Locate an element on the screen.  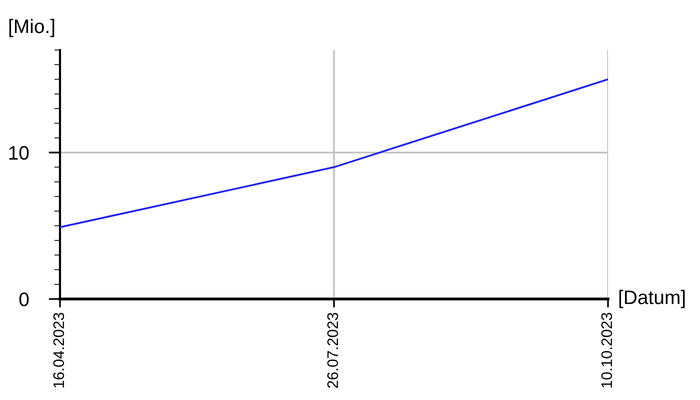
x-tick-label: 26.07.2023 is located at coordinates (332, 350).